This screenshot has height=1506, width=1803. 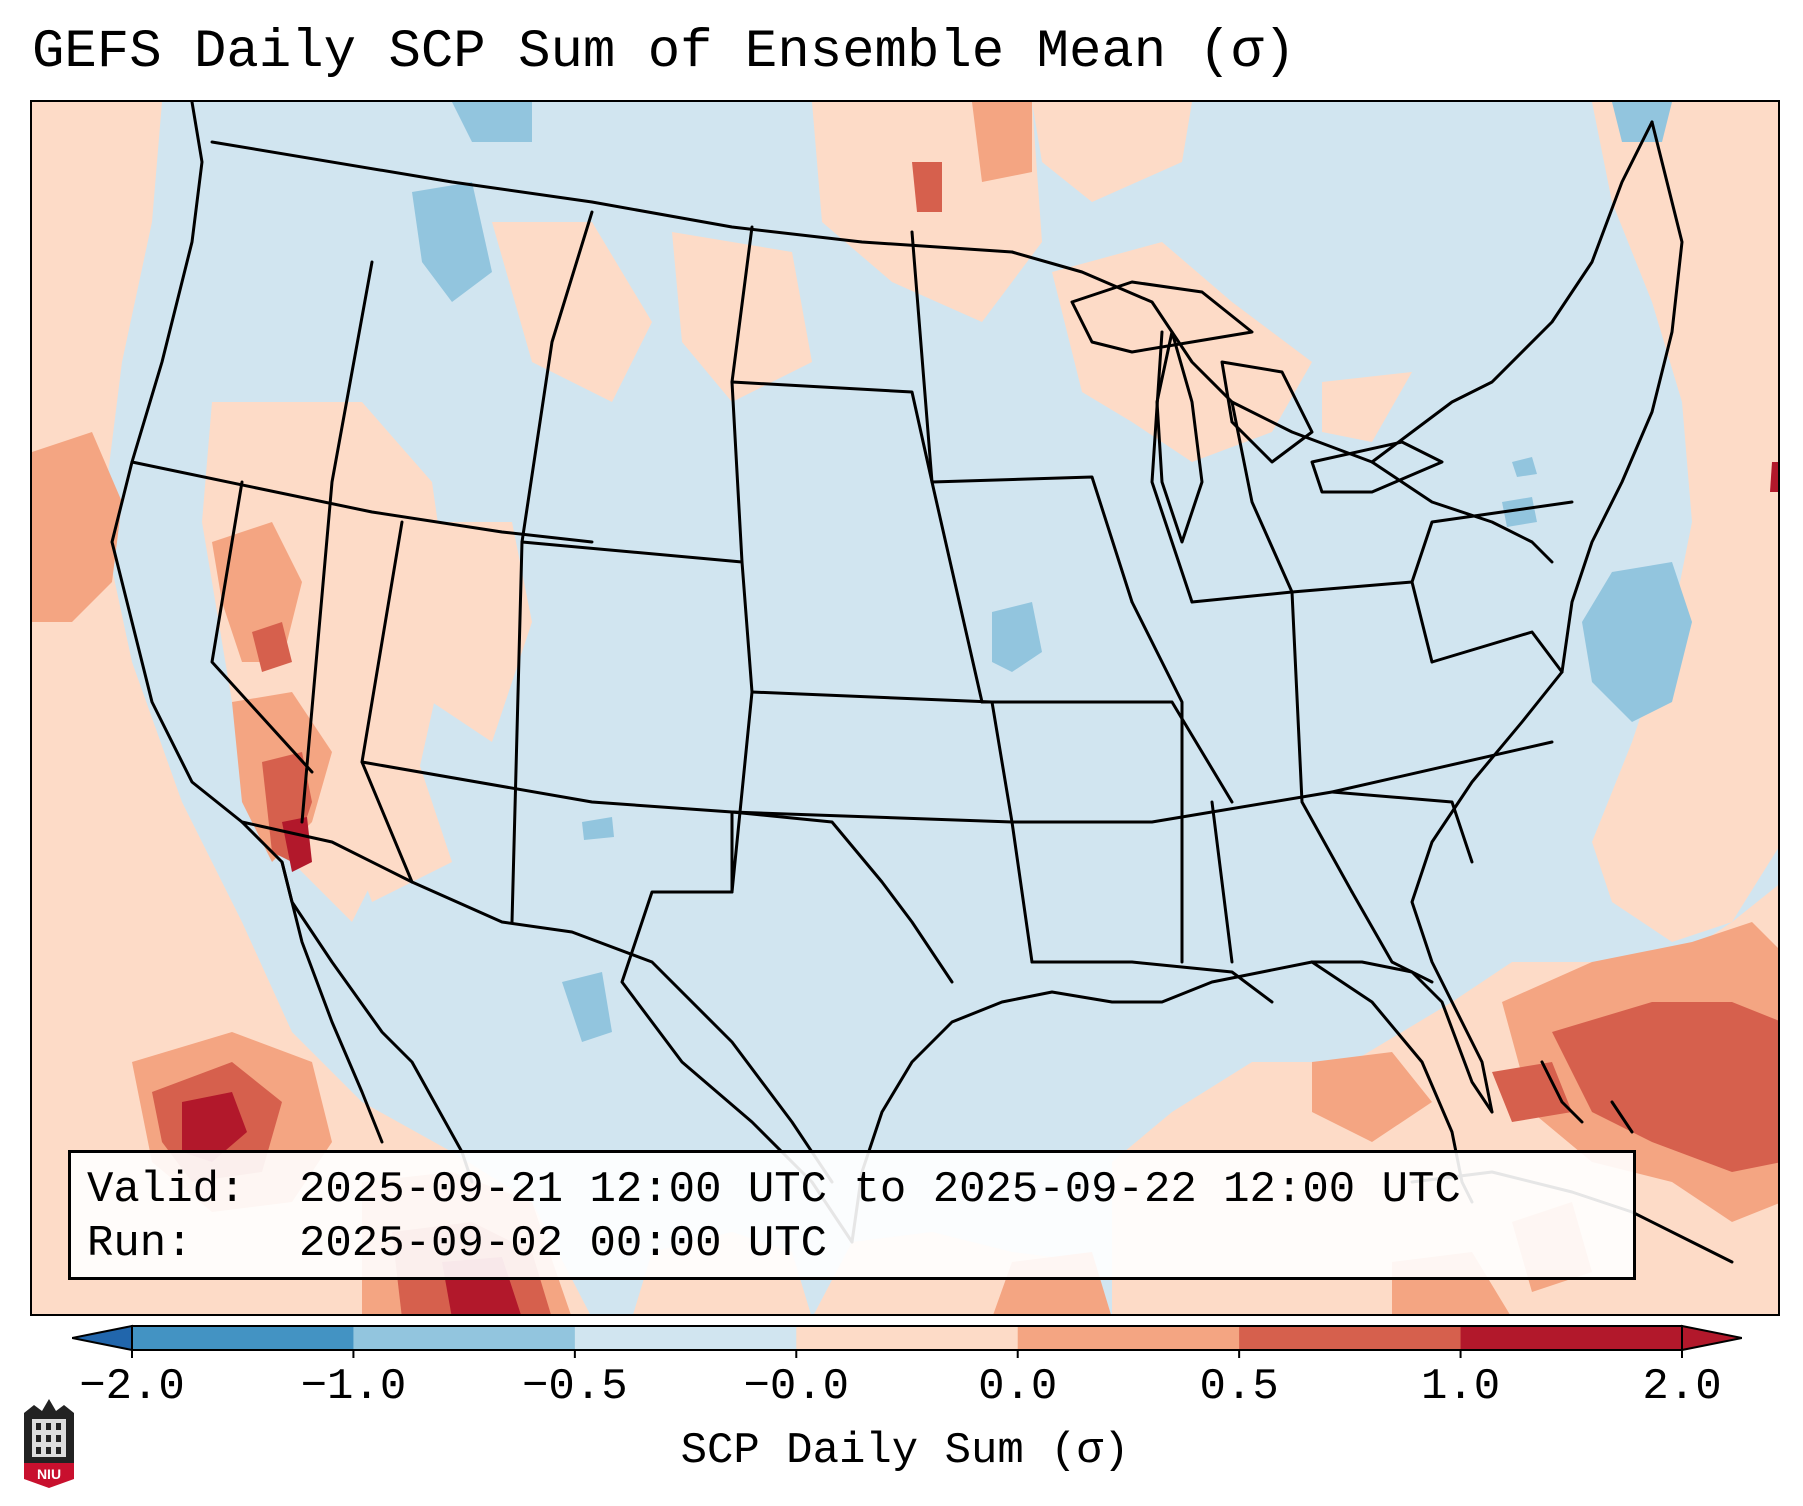 What do you see at coordinates (1682, 1387) in the screenshot?
I see `colorbar-tick-label: 2.0` at bounding box center [1682, 1387].